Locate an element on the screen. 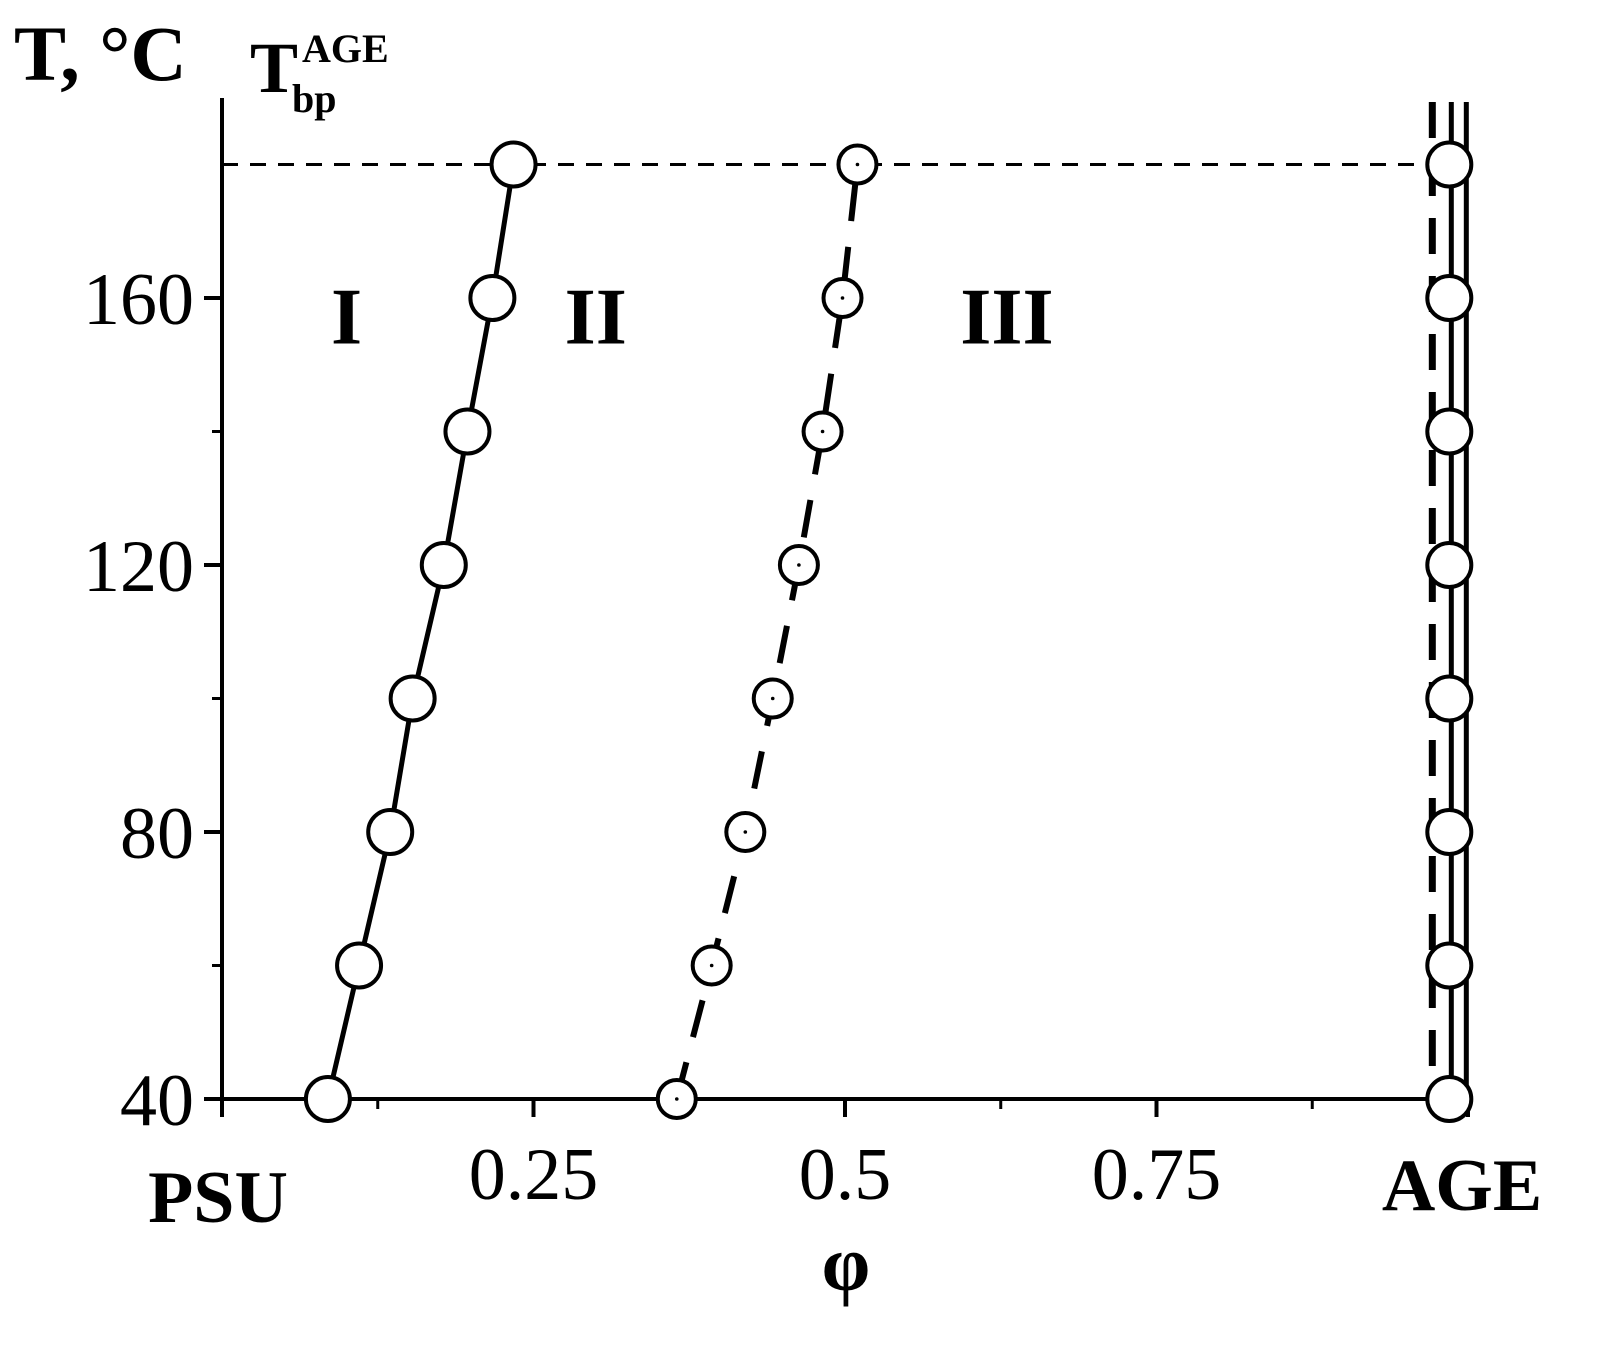 Image resolution: width=1603 pixels, height=1358 pixels. region-label: III is located at coordinates (1006, 317).